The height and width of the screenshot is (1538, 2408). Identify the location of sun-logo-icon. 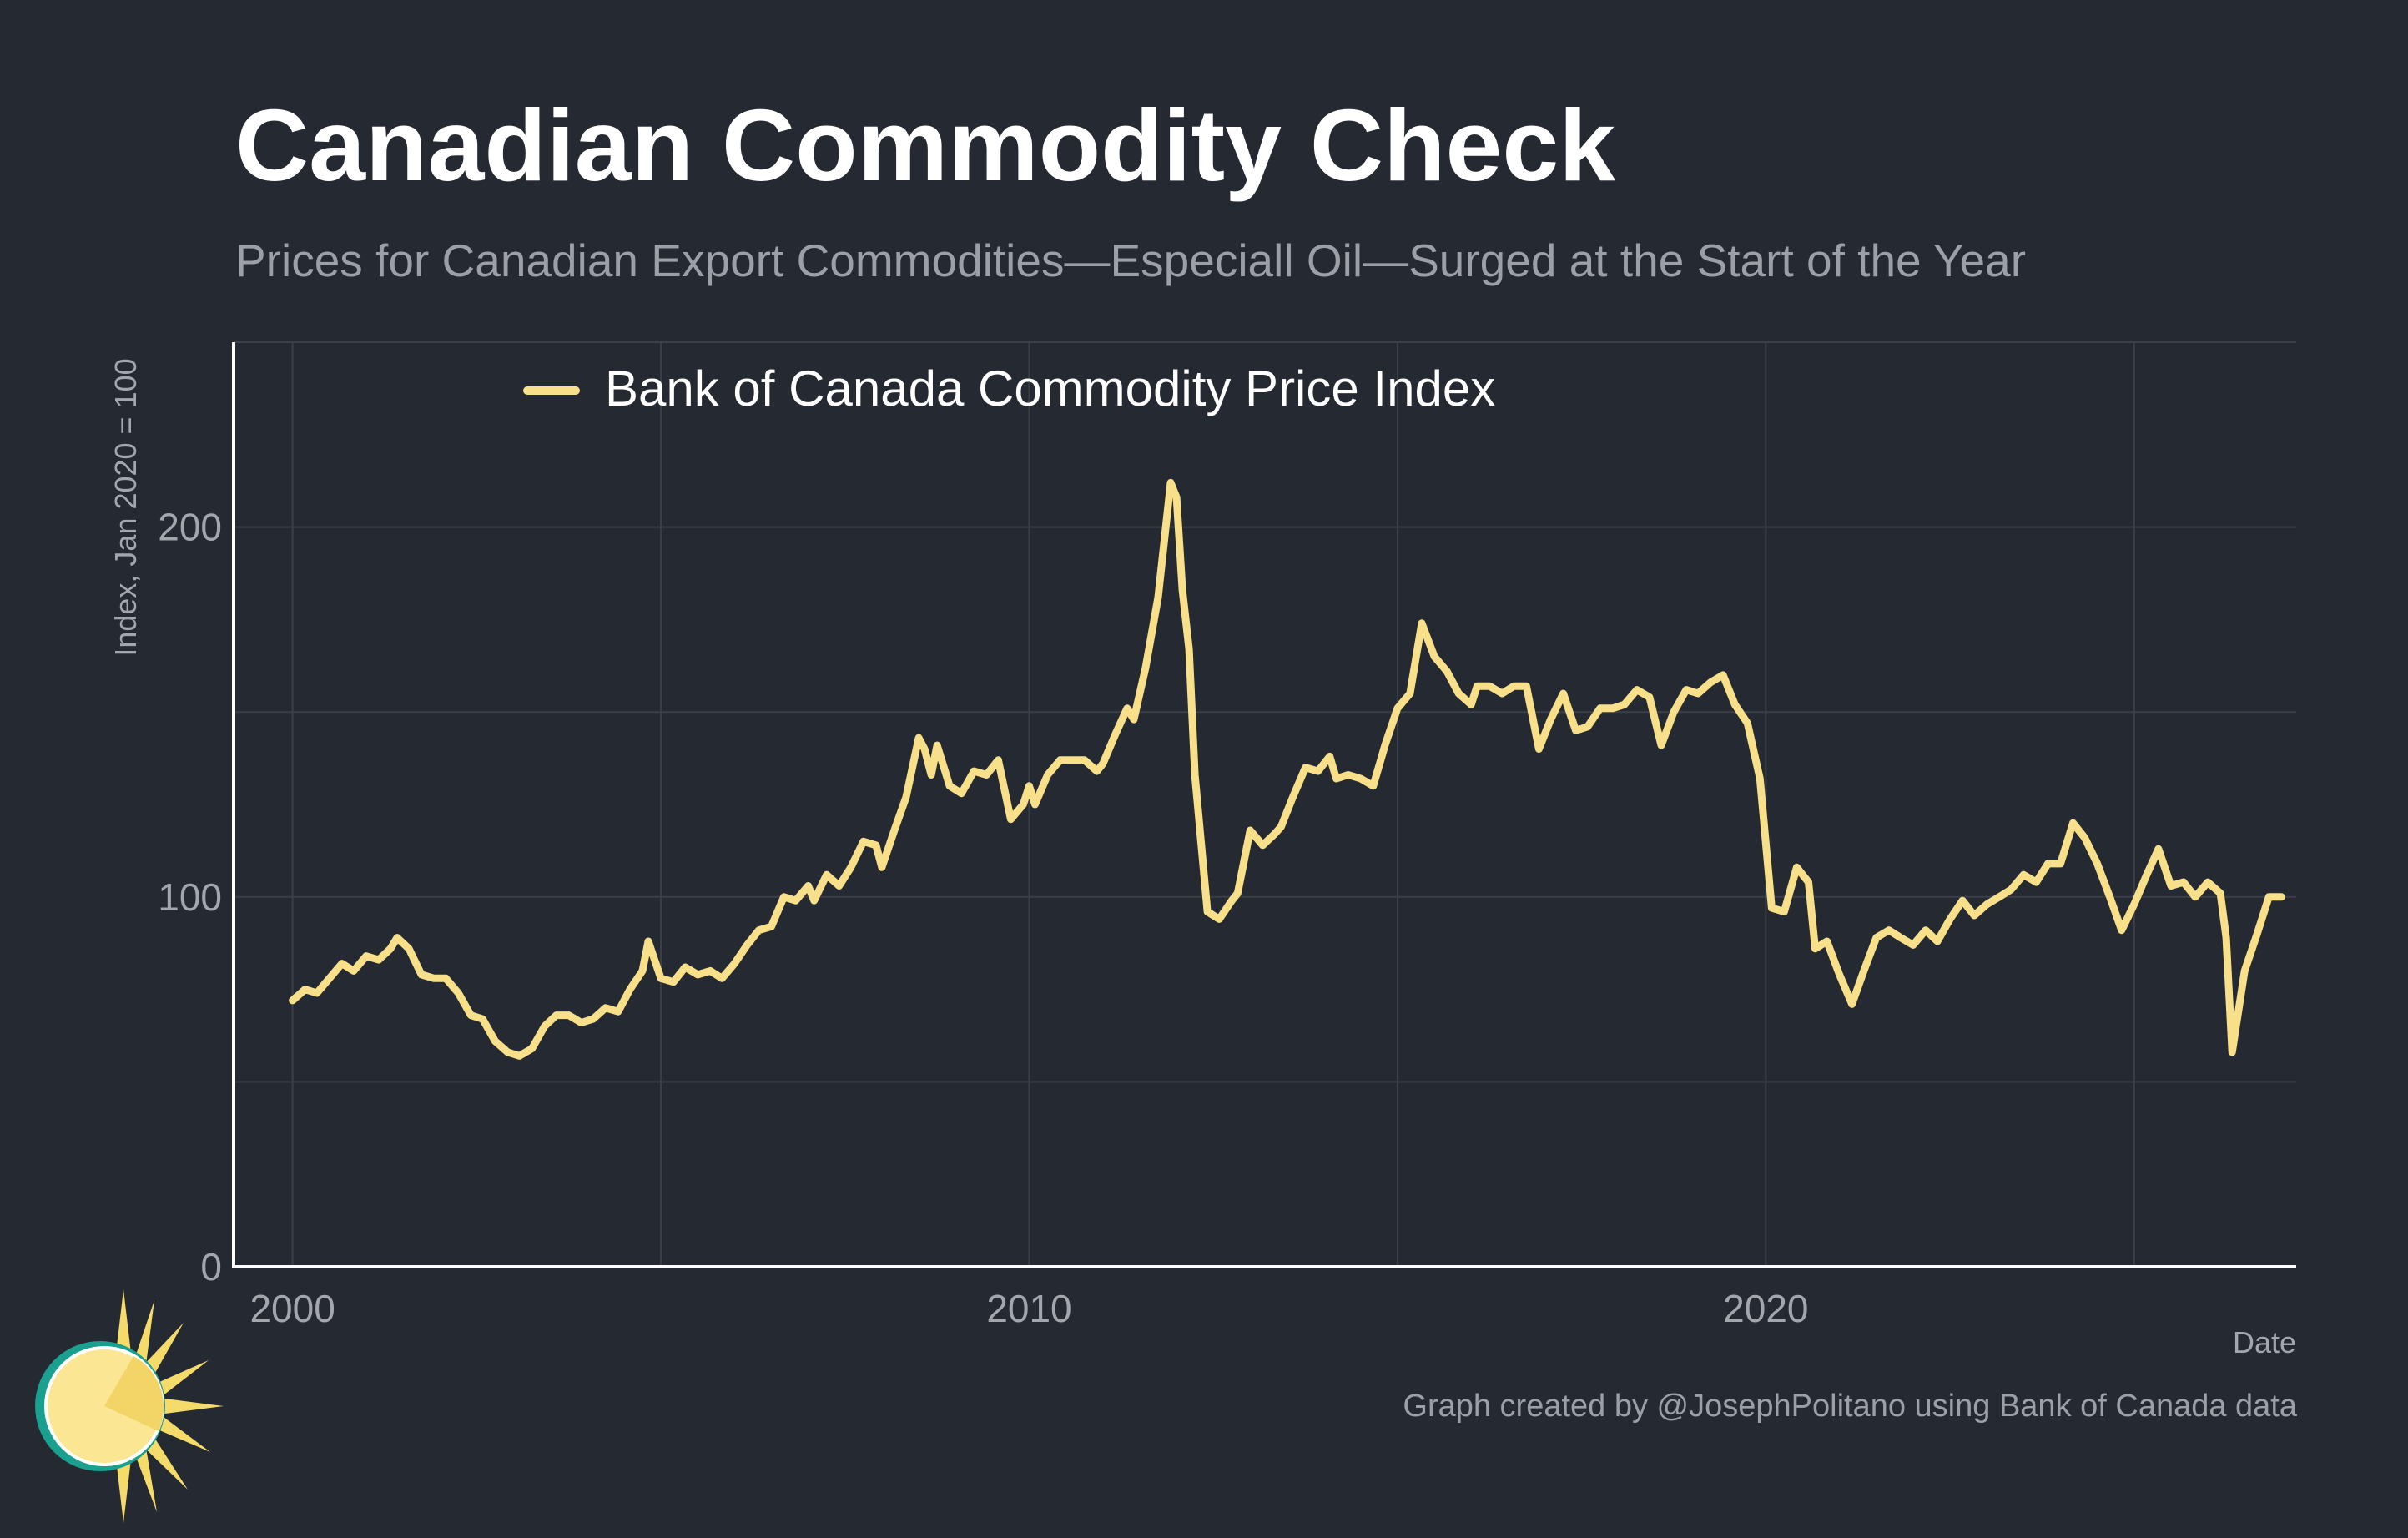
(129, 1406).